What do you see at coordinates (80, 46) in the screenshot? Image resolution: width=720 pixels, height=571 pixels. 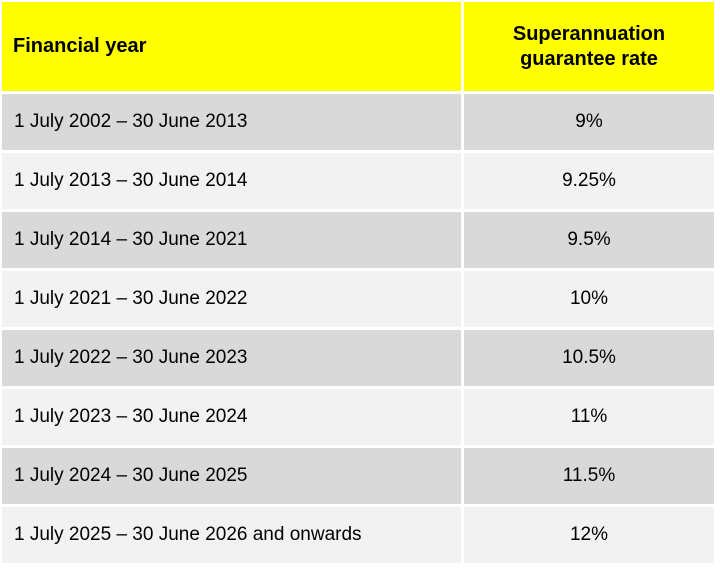 I see `header-financial-year-label: Financial year` at bounding box center [80, 46].